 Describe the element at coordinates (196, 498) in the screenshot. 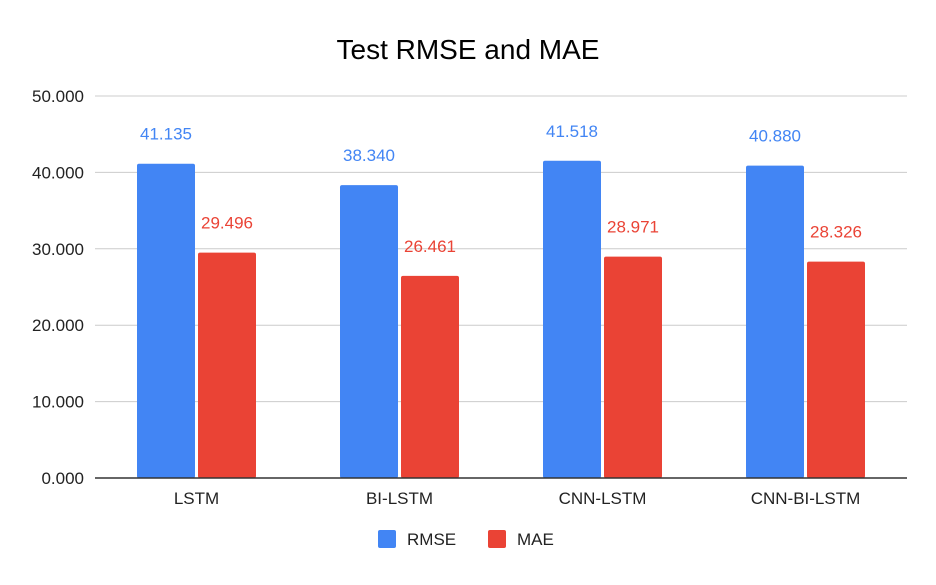

I see `x-tick-label: LSTM` at that location.